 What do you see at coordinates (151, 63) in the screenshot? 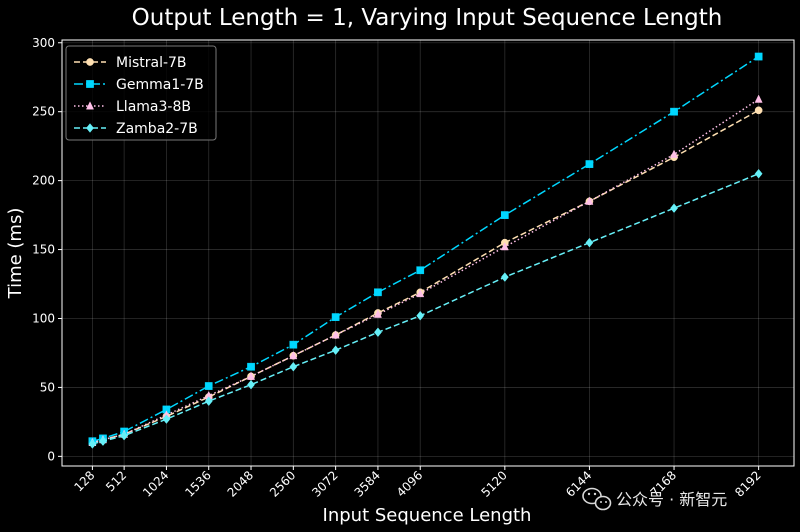
I see `legend-label: Mistral-7B` at bounding box center [151, 63].